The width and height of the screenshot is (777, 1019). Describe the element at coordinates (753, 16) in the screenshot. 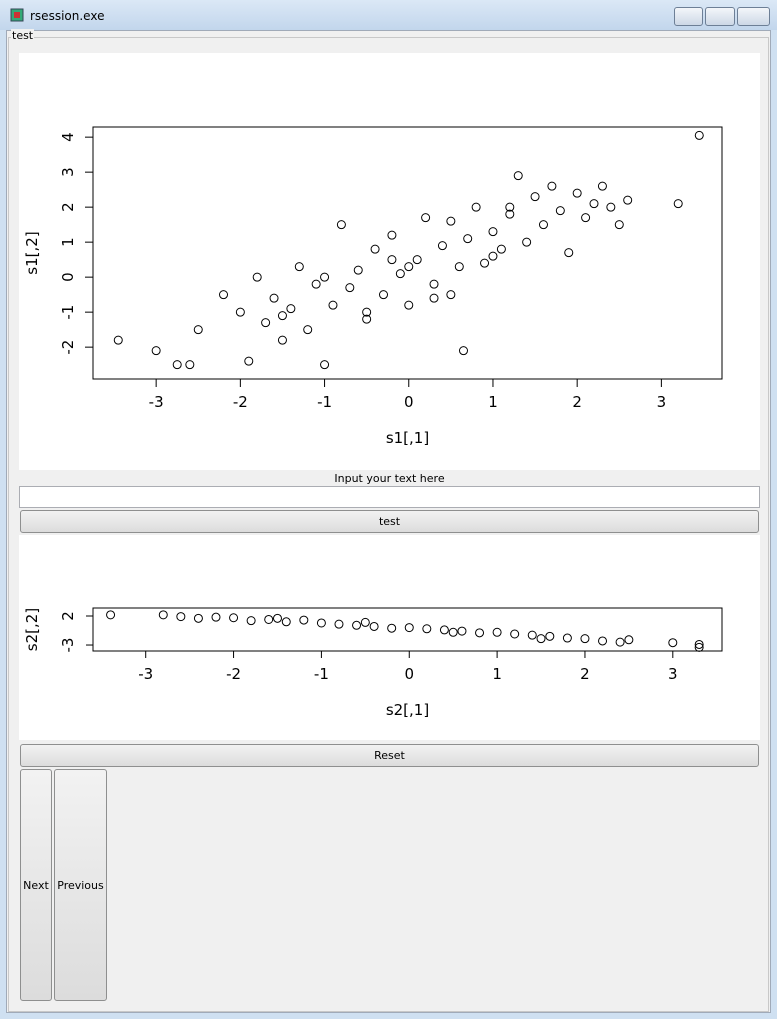

I see `close-button` at that location.